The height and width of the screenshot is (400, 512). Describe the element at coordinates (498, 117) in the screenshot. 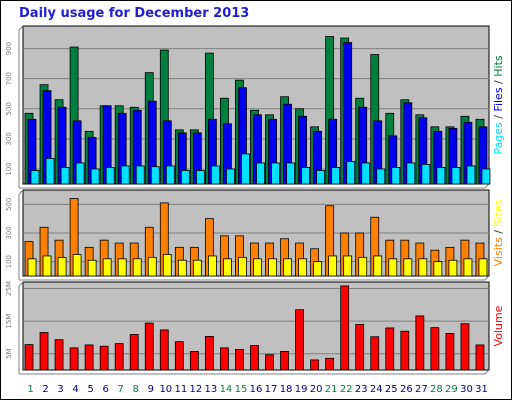

I see `y-axis-label-part: /` at that location.